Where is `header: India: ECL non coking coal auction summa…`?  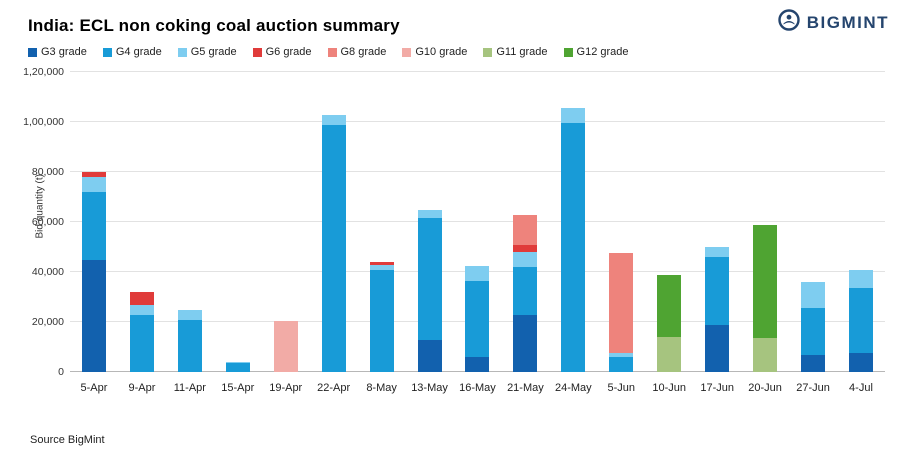
header: India: ECL non coking coal auction summa… is located at coordinates (453, 18).